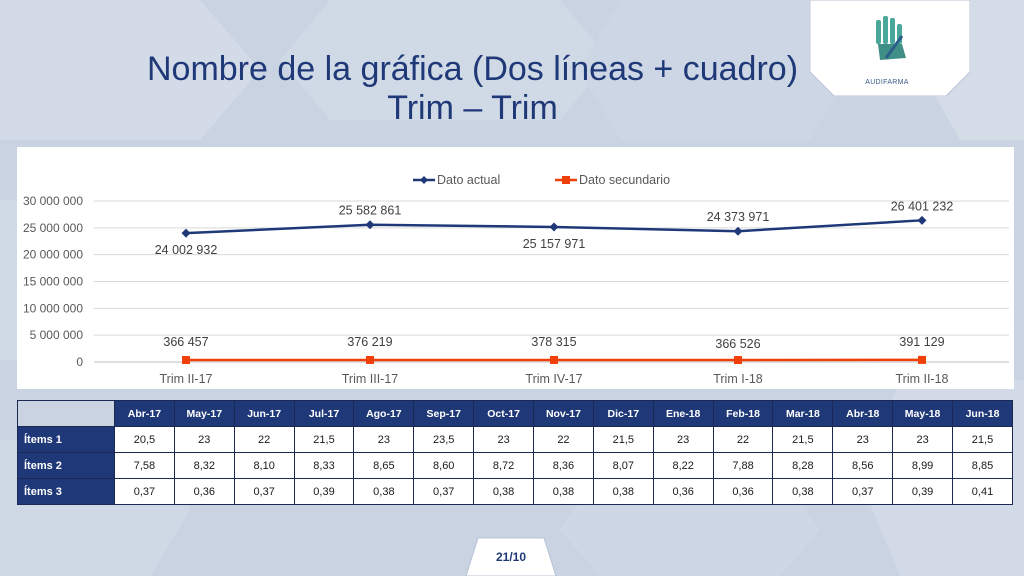 The width and height of the screenshot is (1024, 576). What do you see at coordinates (53, 228) in the screenshot?
I see `y-tick-label: 25 000 000` at bounding box center [53, 228].